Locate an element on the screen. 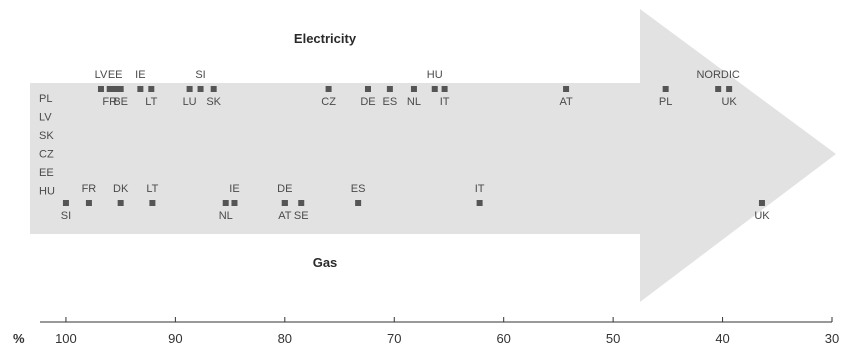 The image size is (847, 352). label-gas-si: SI is located at coordinates (66, 216).